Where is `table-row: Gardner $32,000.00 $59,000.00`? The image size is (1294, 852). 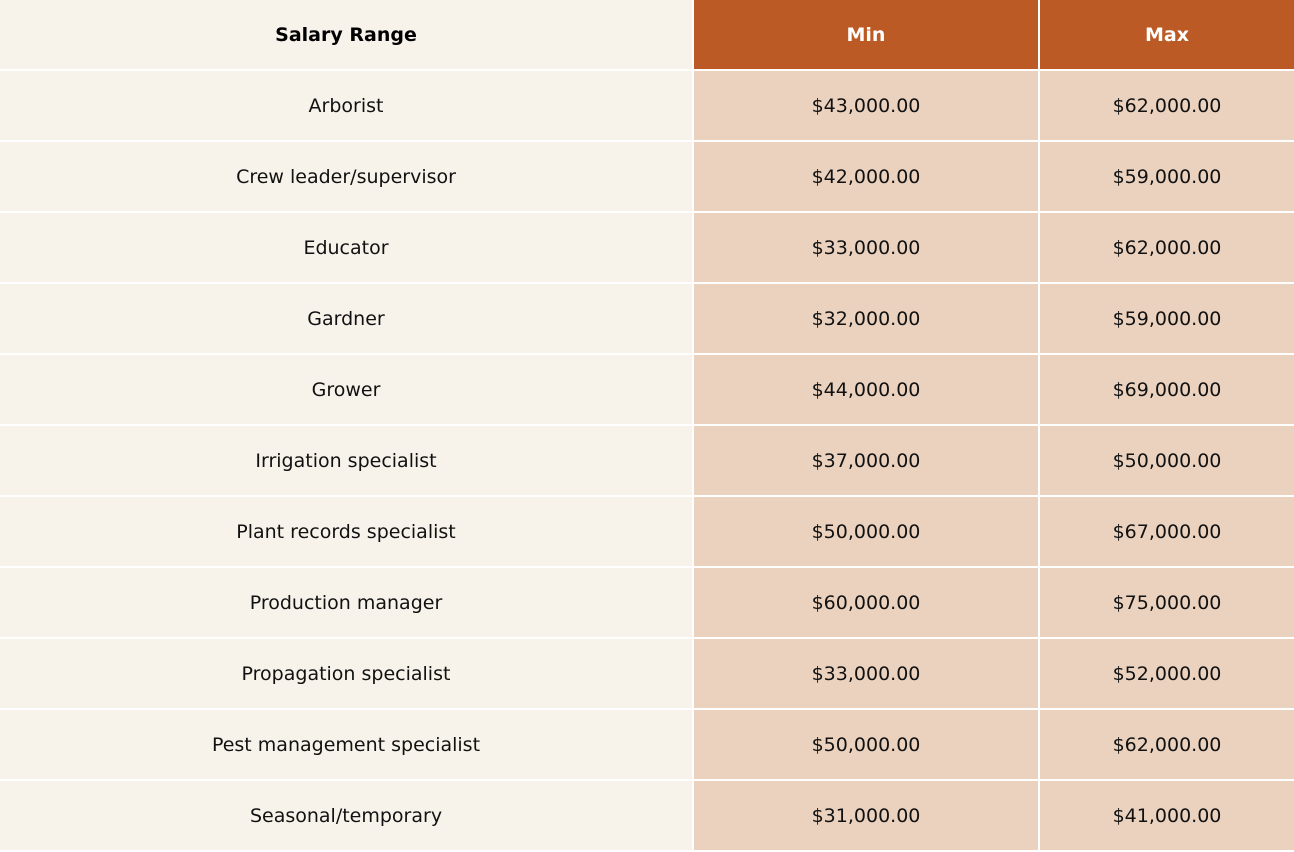
table-row: Gardner $32,000.00 $59,000.00 is located at coordinates (647, 319).